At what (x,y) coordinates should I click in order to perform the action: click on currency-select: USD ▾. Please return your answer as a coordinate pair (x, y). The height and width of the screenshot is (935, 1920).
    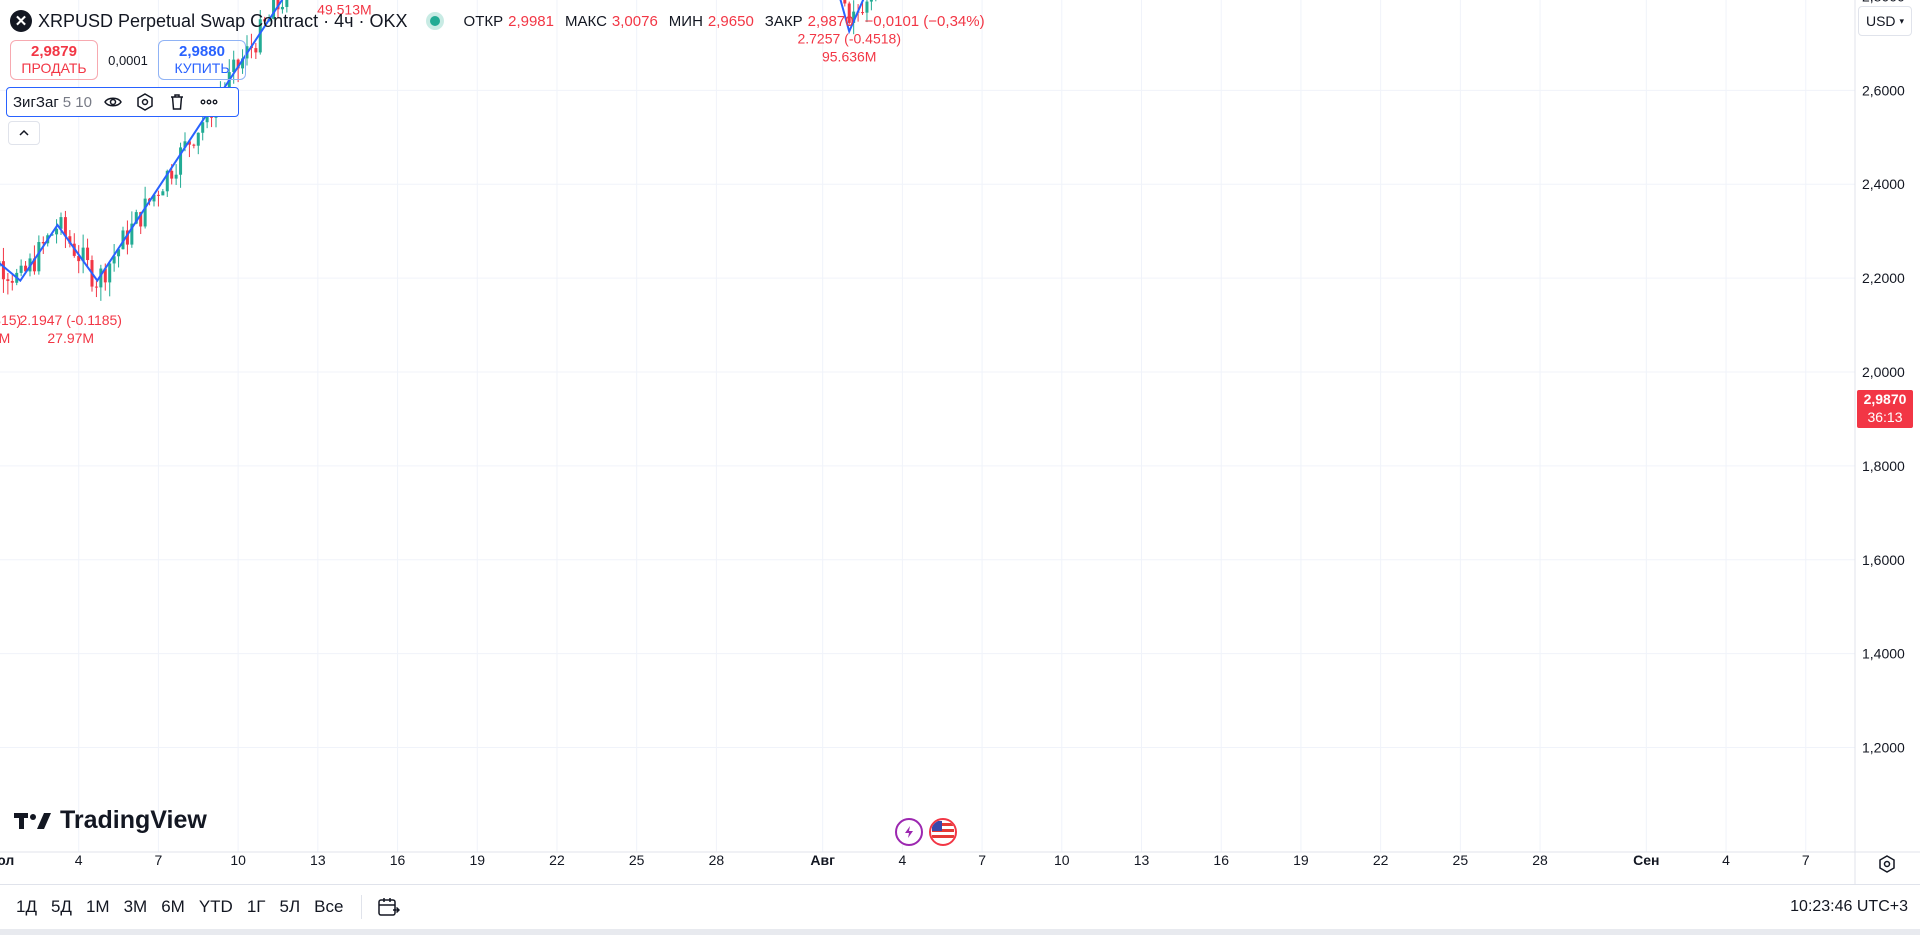
    Looking at the image, I should click on (1885, 21).